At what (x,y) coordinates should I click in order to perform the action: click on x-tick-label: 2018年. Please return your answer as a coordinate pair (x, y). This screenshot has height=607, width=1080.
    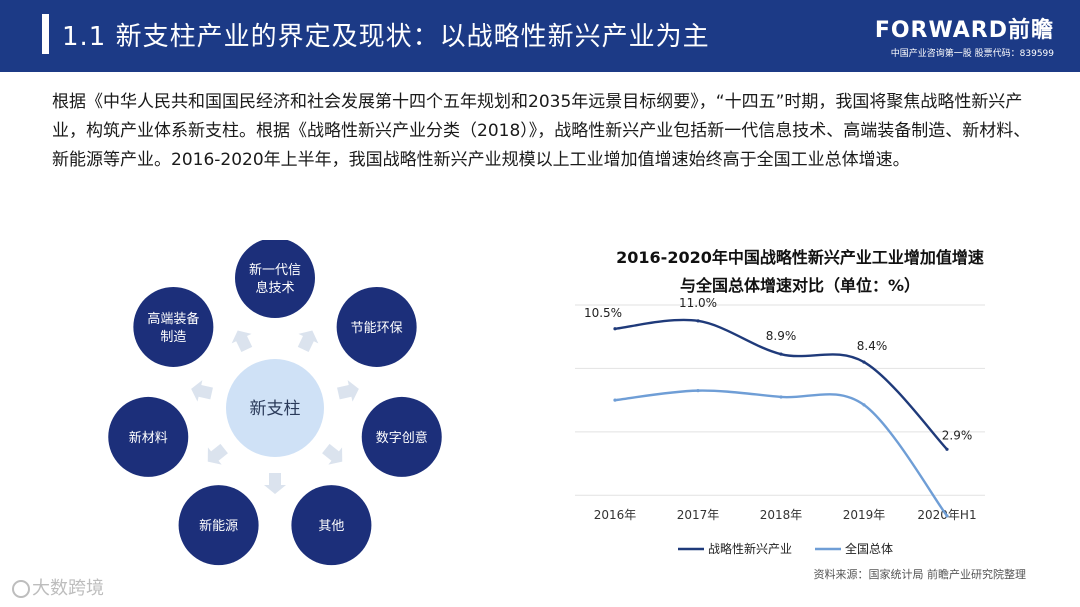
    Looking at the image, I should click on (781, 515).